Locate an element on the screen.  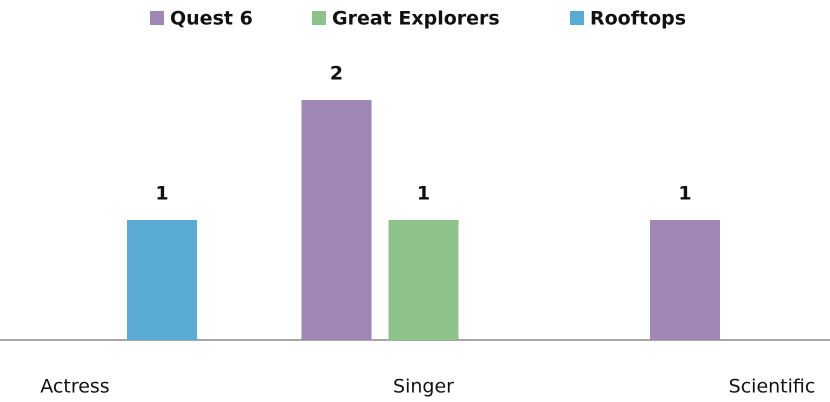
legend-label: Quest 6 is located at coordinates (211, 19).